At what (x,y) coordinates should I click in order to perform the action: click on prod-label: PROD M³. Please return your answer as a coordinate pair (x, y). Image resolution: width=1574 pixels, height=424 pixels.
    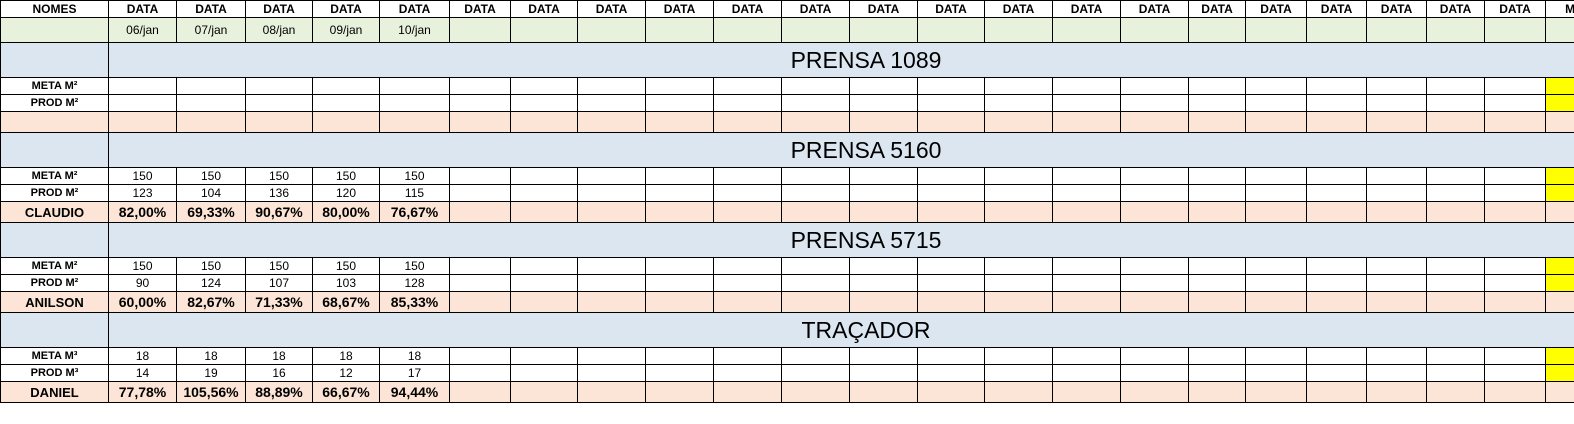
    Looking at the image, I should click on (54, 373).